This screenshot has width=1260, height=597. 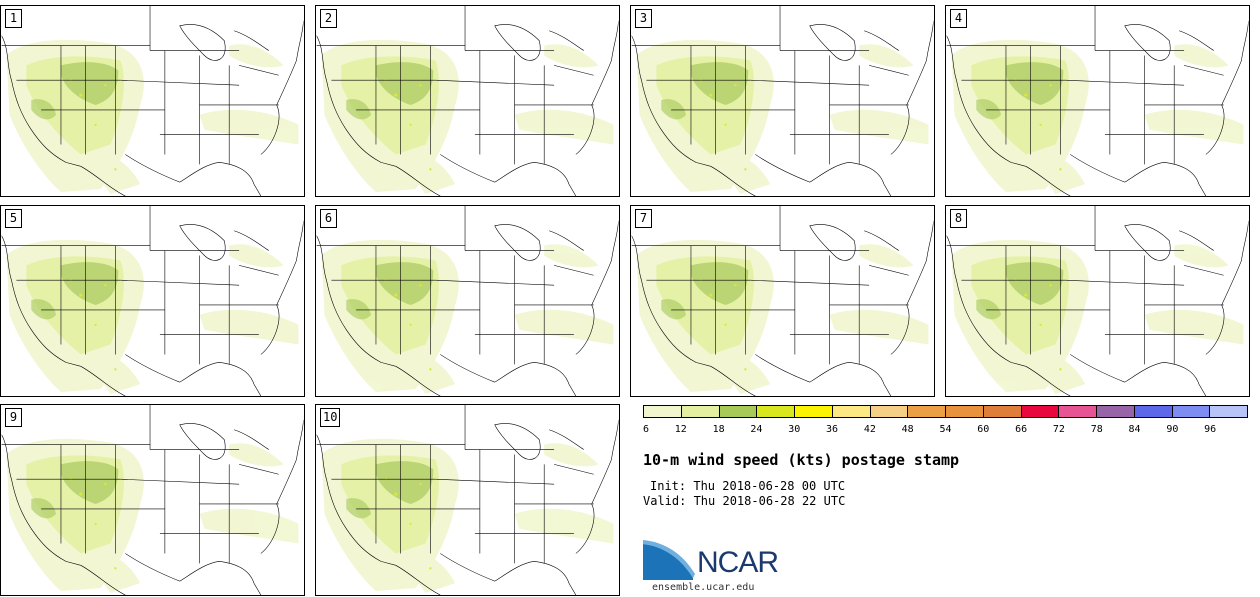 I want to click on map-panel: 3, so click(x=782, y=101).